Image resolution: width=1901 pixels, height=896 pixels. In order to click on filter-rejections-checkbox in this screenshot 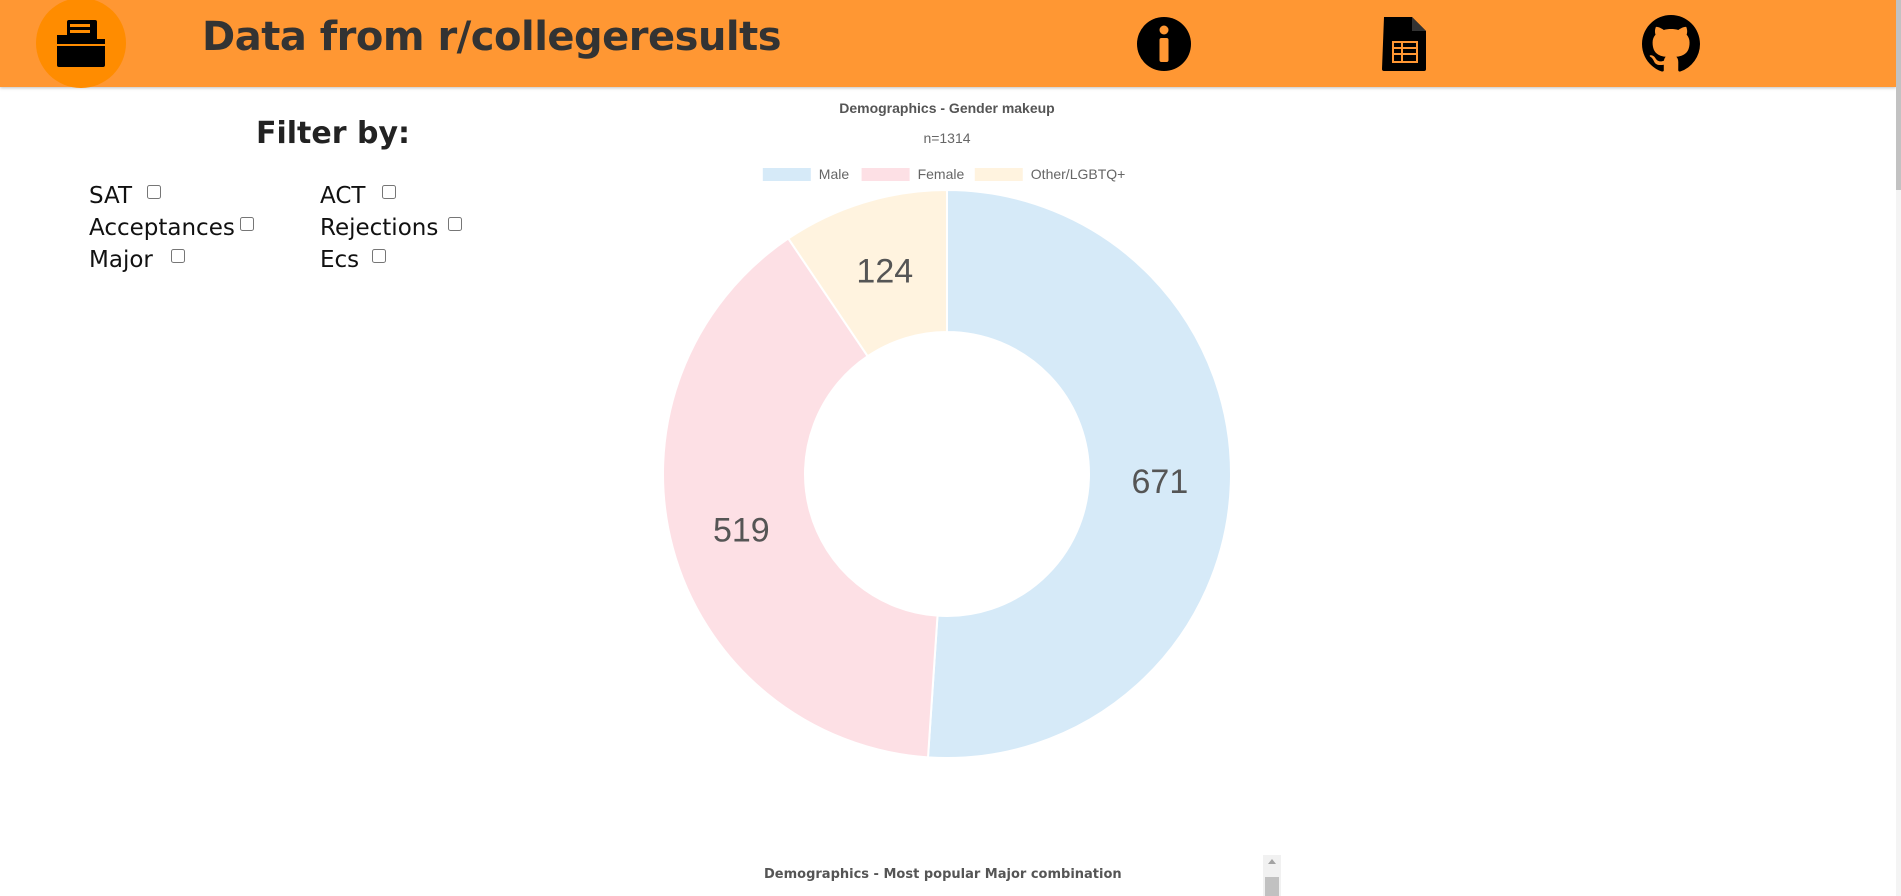, I will do `click(455, 224)`.